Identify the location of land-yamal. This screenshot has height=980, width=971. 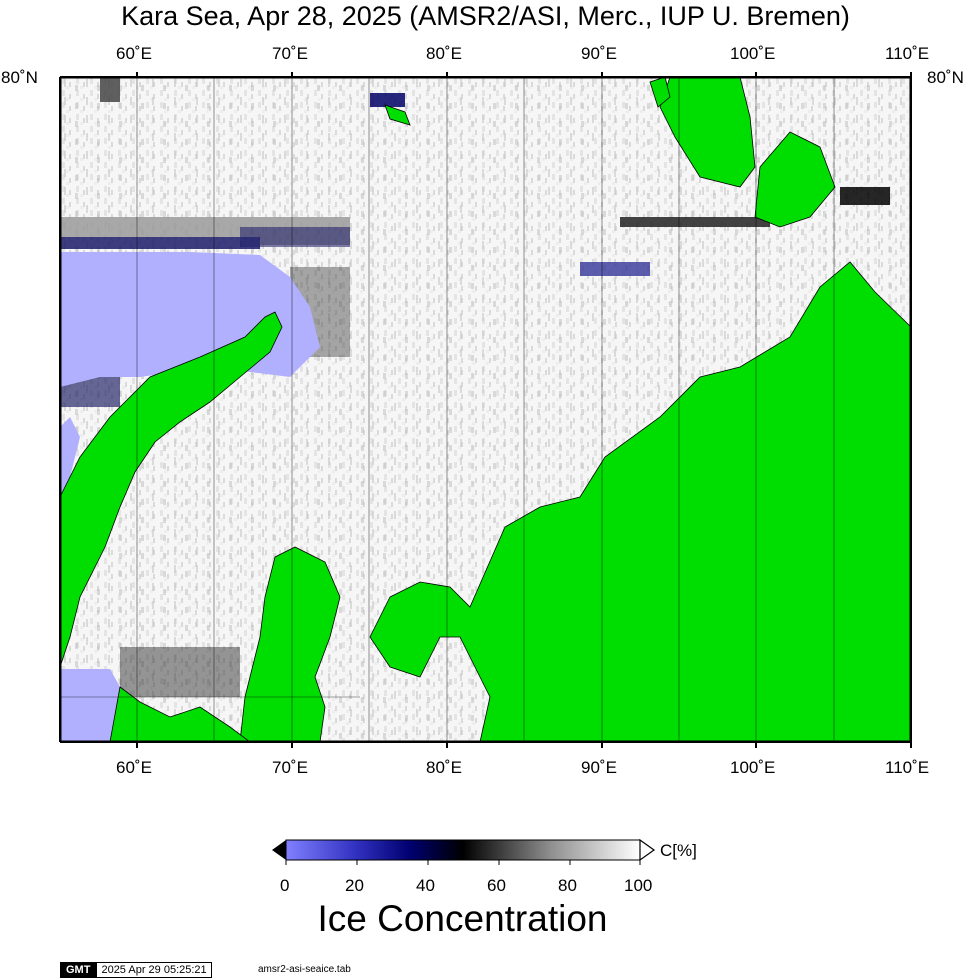
(290, 644).